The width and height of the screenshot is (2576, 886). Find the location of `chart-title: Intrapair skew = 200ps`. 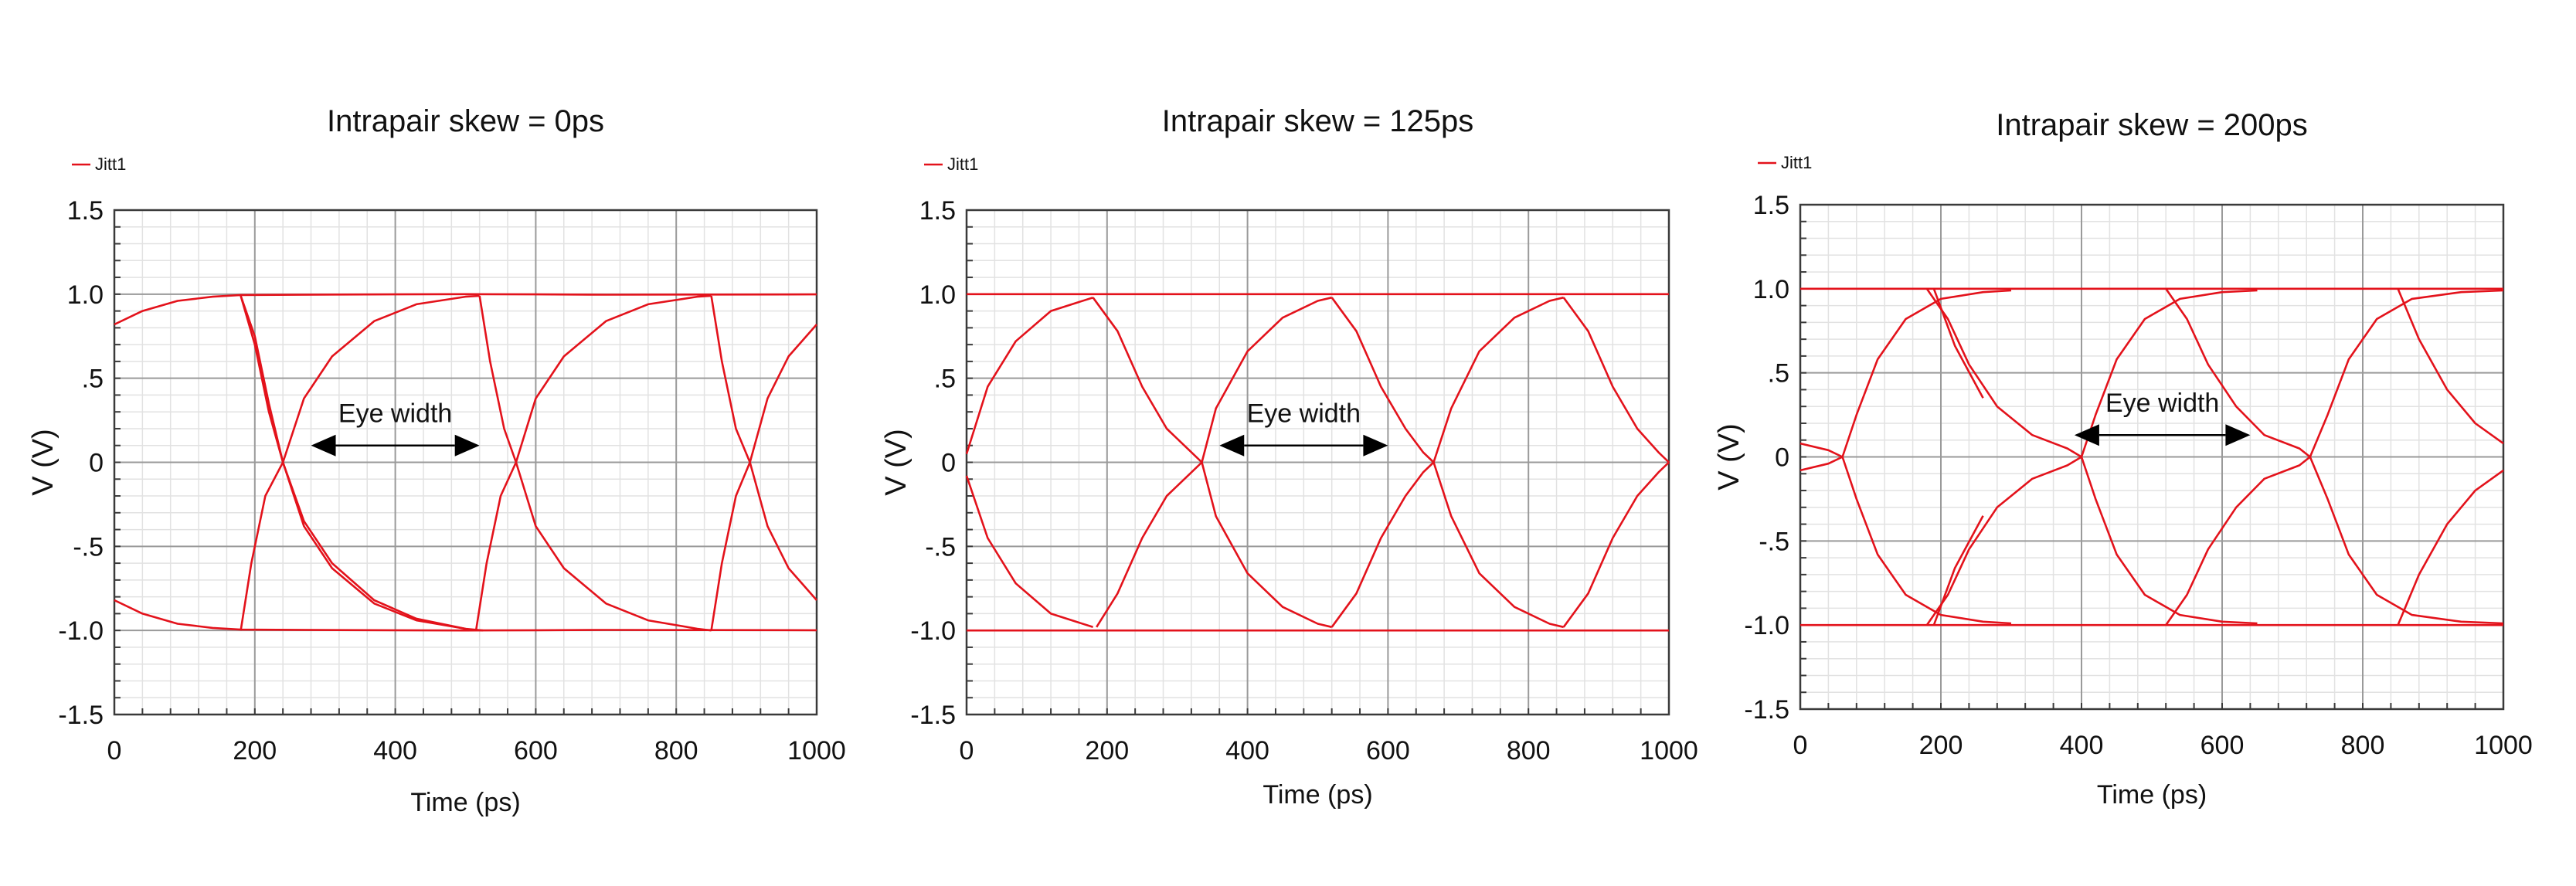

chart-title: Intrapair skew = 200ps is located at coordinates (2152, 125).